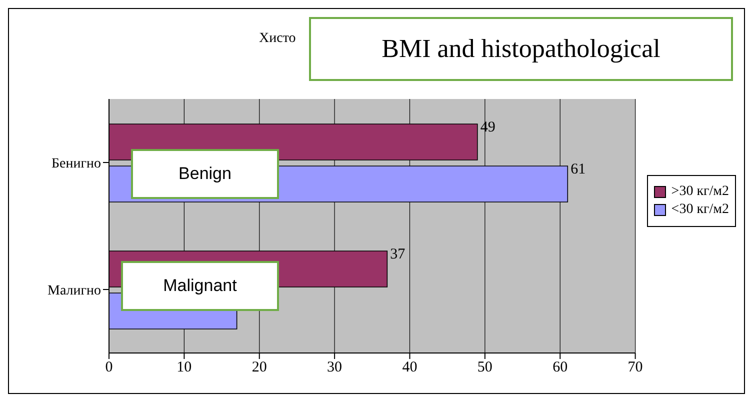 The height and width of the screenshot is (400, 749). What do you see at coordinates (76, 164) in the screenshot?
I see `y-tick-label: Бенигно` at bounding box center [76, 164].